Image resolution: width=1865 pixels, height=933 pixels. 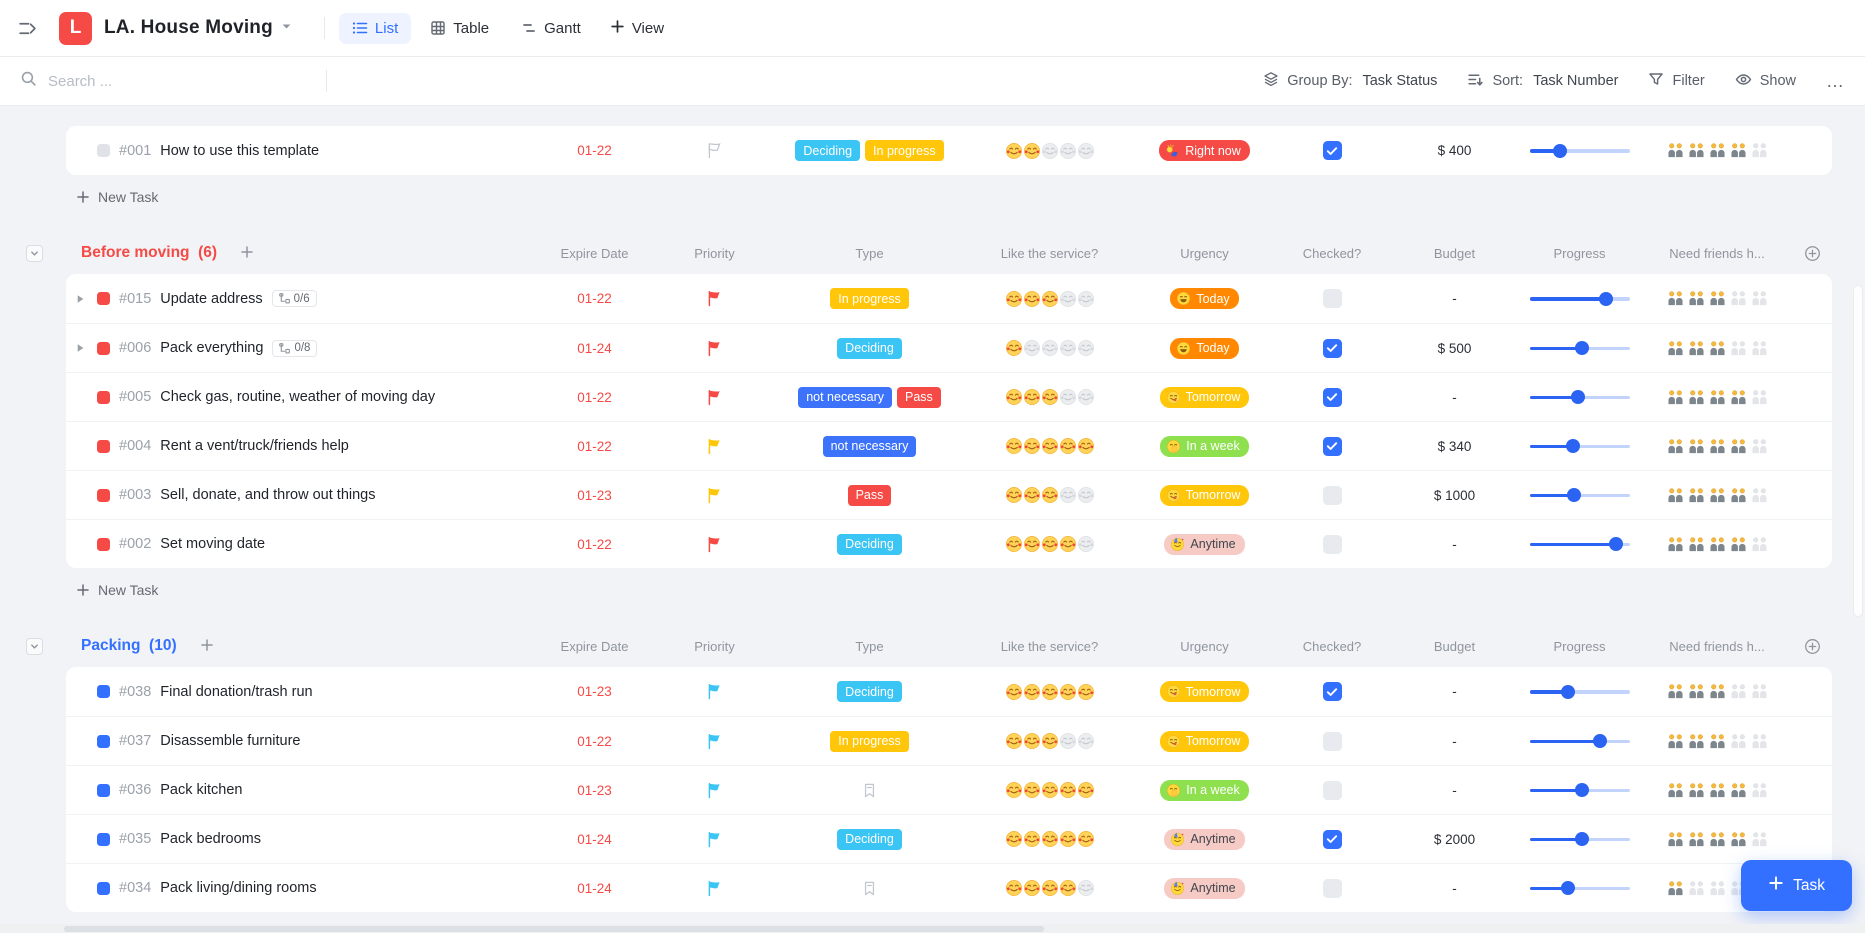 I want to click on type-cell: Deciding, so click(x=869, y=348).